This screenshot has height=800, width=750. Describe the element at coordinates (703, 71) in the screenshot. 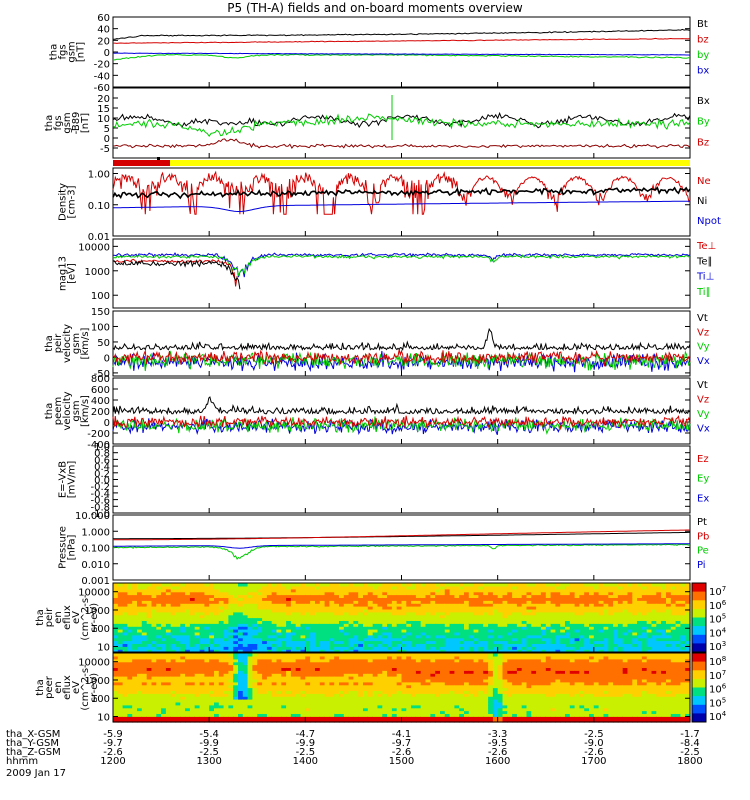

I see `legend-entry: bx` at that location.